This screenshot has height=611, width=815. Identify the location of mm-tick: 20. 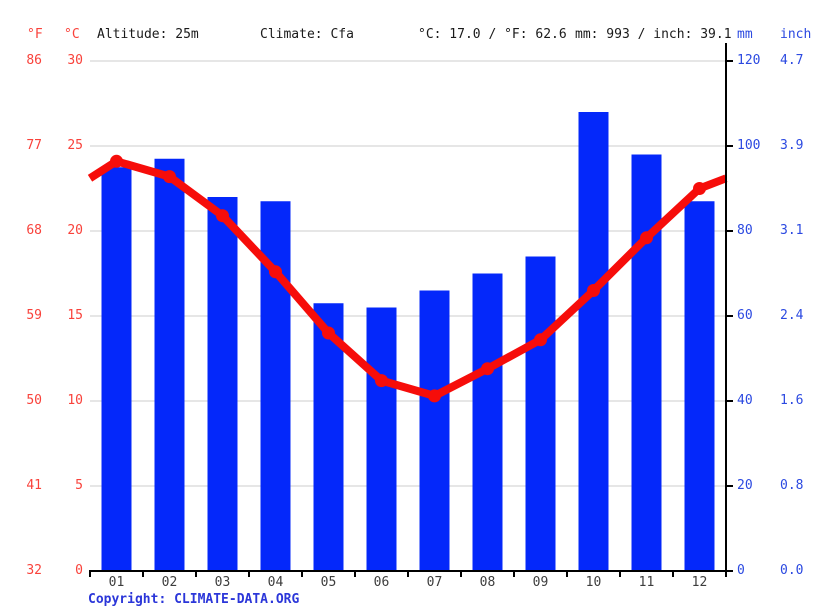
(745, 485).